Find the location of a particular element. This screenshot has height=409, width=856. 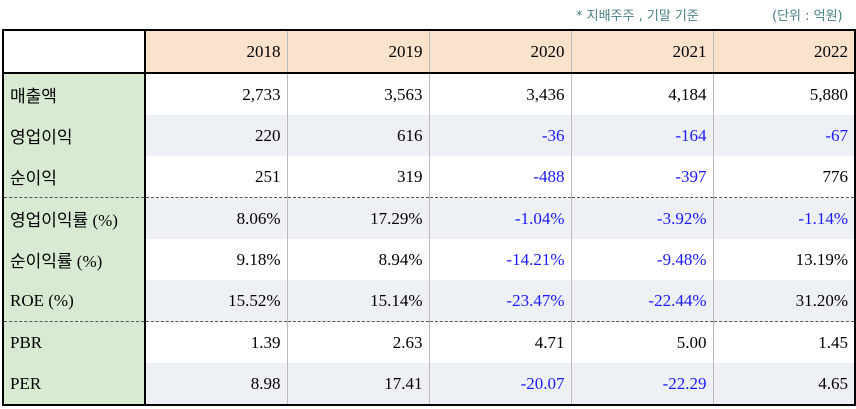

value-cell: -9.48% is located at coordinates (641, 259).